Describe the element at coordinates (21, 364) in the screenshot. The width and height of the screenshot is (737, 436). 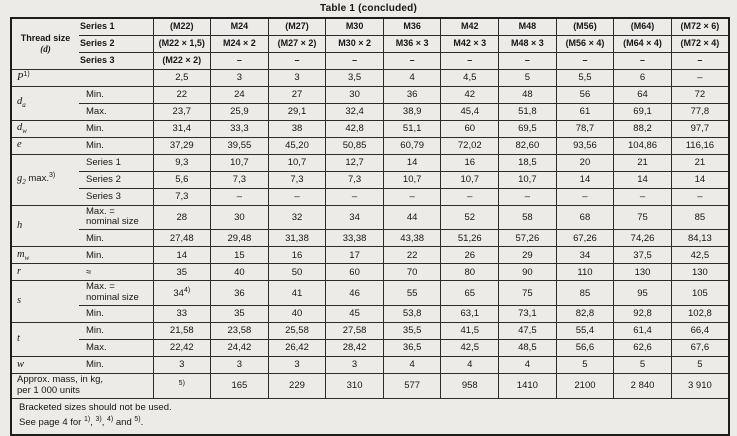
I see `symbol-w: w` at that location.